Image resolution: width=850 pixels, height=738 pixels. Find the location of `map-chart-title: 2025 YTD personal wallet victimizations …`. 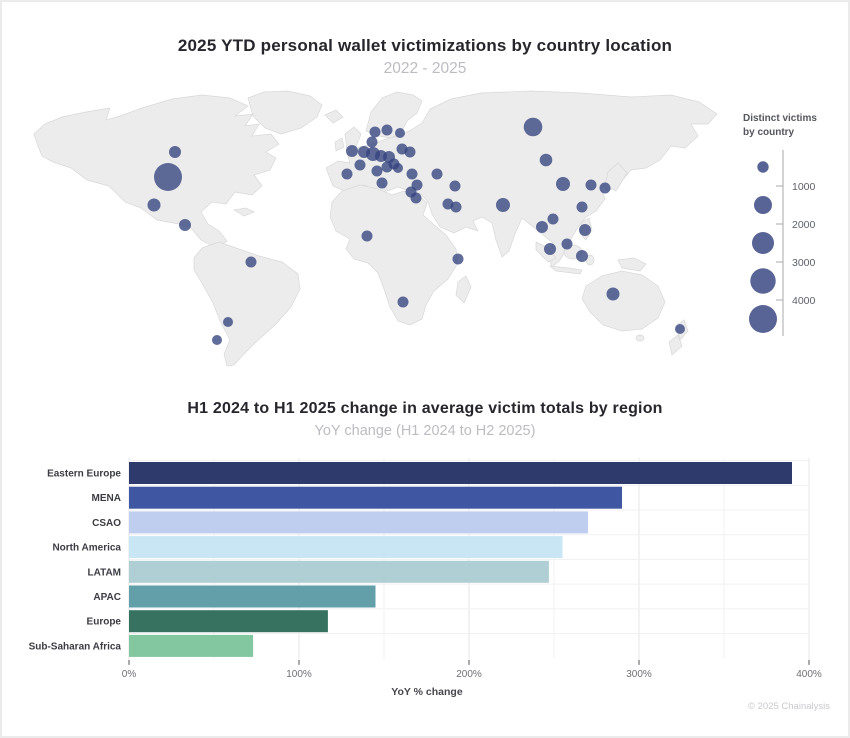

map-chart-title: 2025 YTD personal wallet victimizations … is located at coordinates (425, 45).